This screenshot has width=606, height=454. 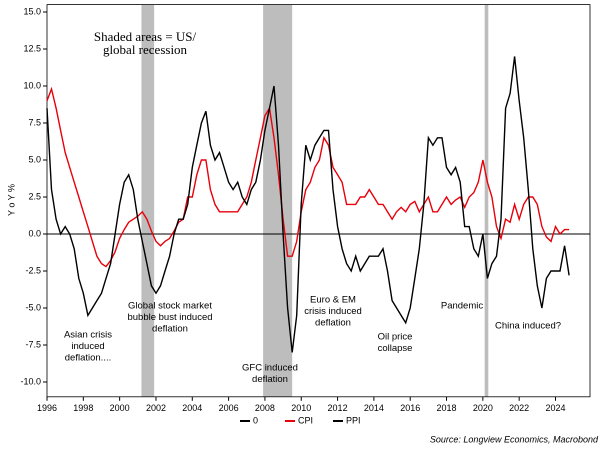 What do you see at coordinates (83, 408) in the screenshot?
I see `x-tick-label: 1998` at bounding box center [83, 408].